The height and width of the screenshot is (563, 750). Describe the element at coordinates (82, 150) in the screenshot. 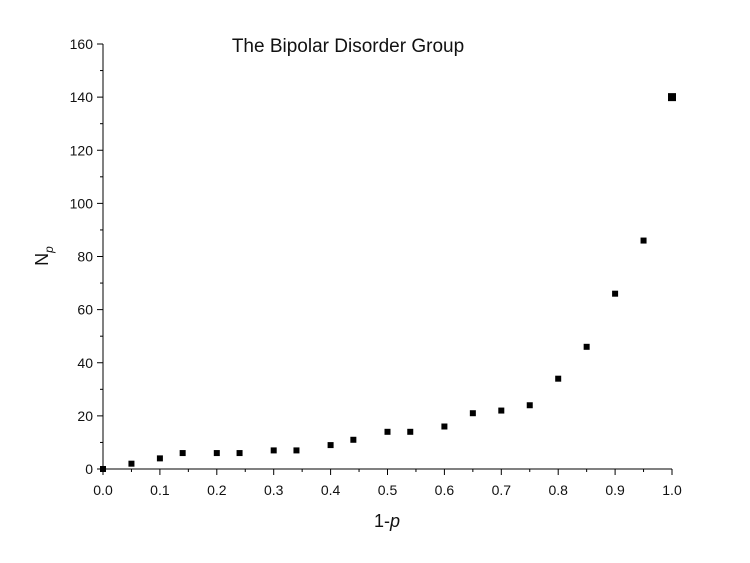

I see `y-tick-label: 120` at that location.